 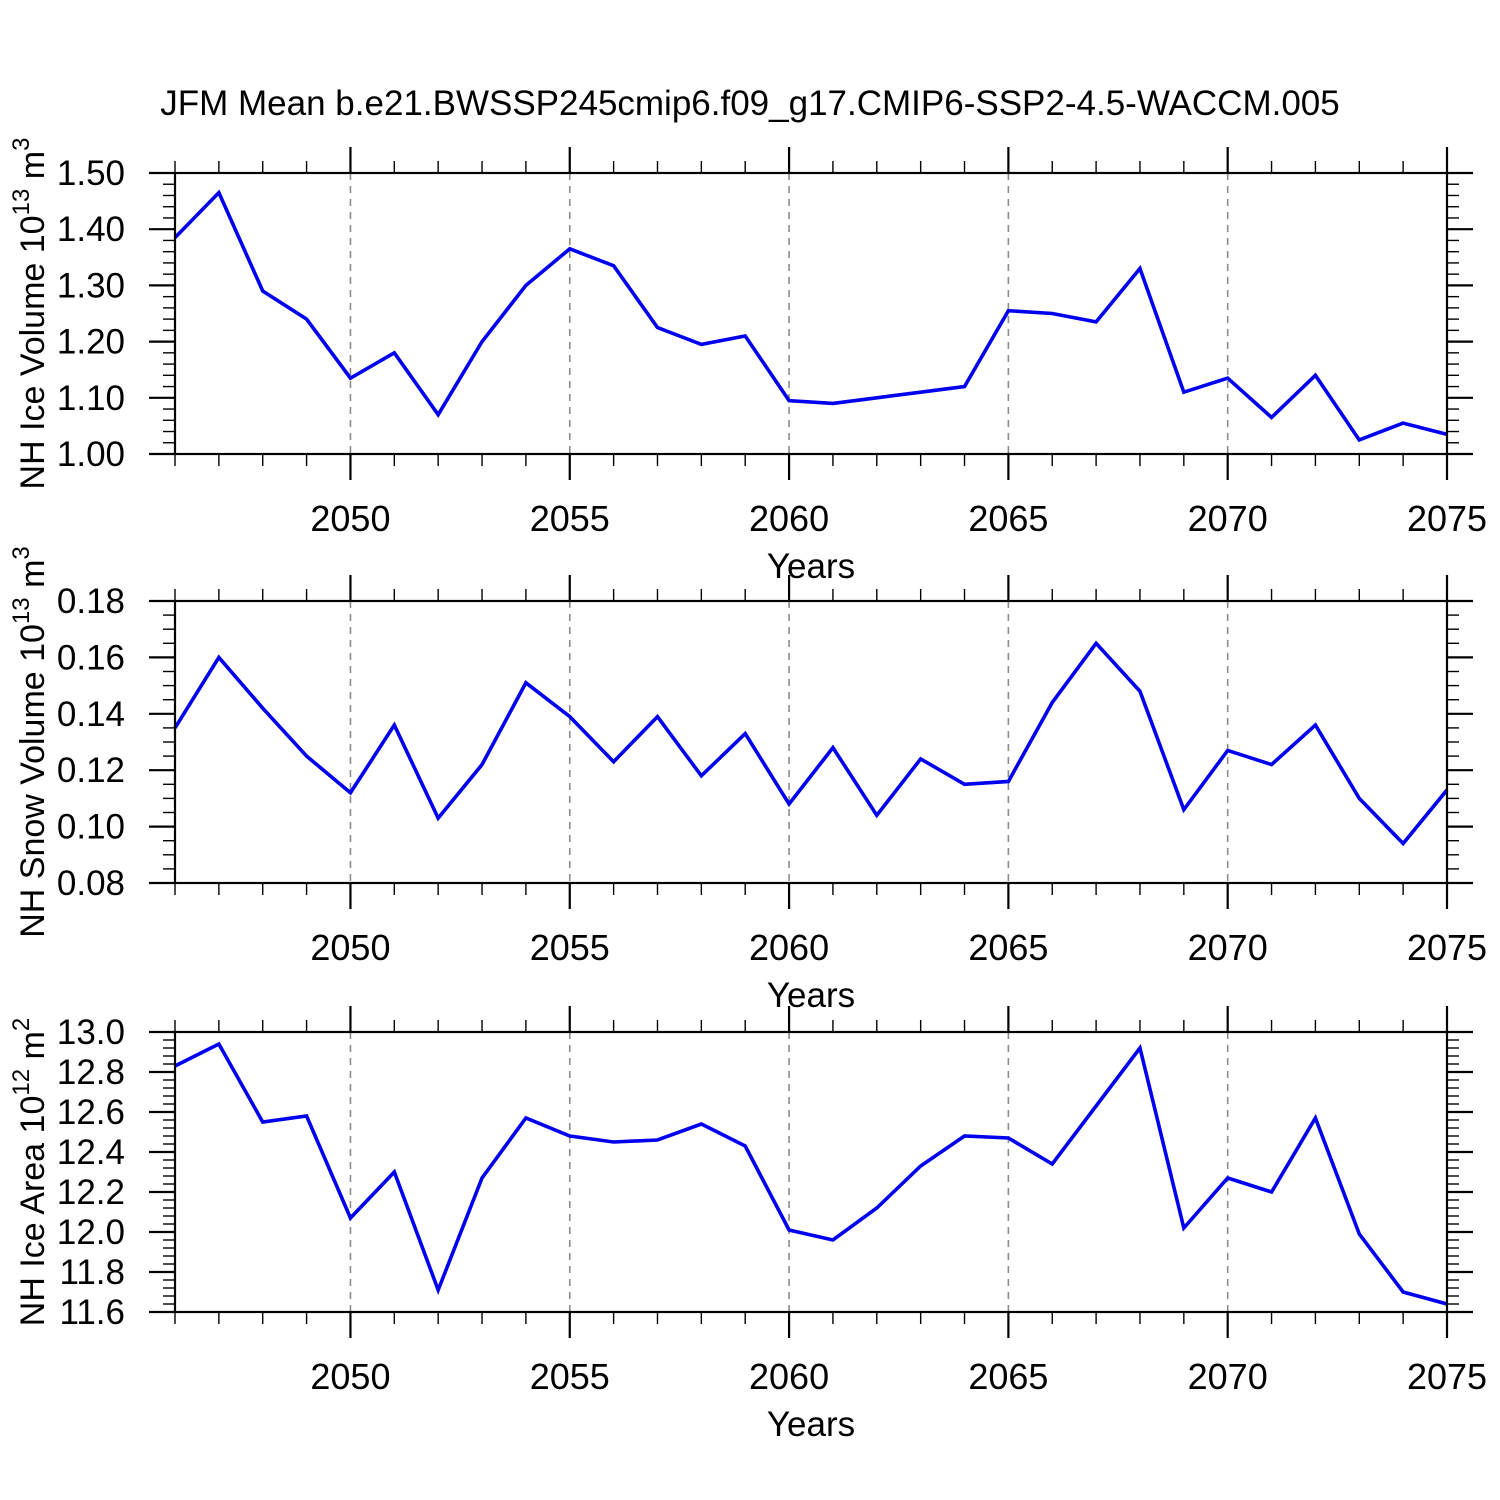 I want to click on y-tick-label: 0.18, so click(x=91, y=601).